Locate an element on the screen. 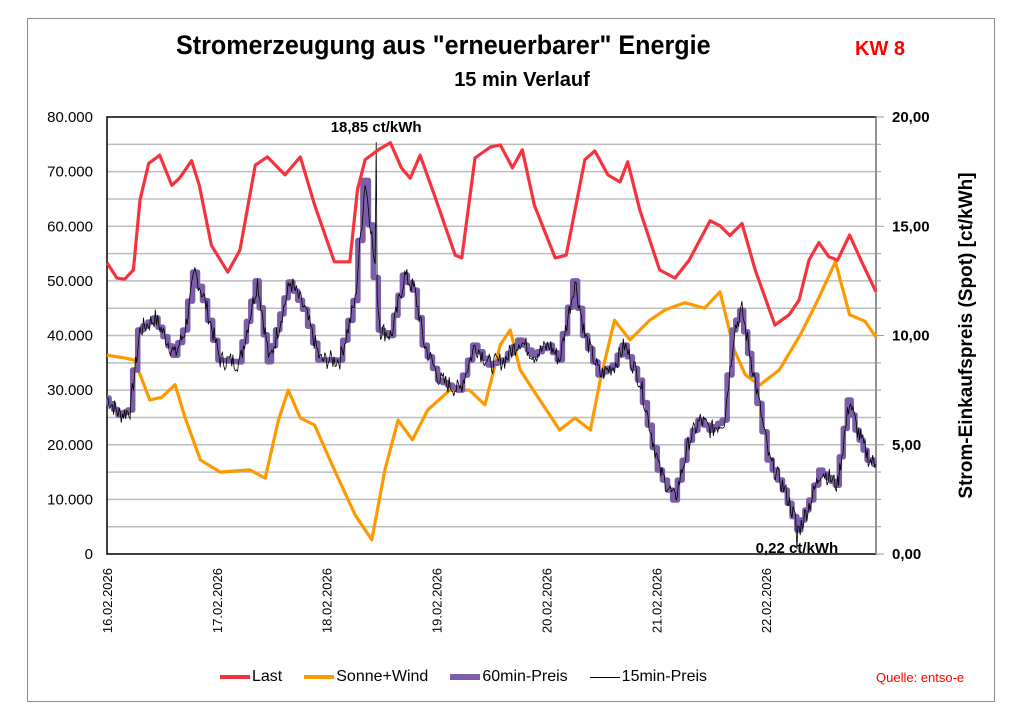 This screenshot has width=1024, height=724. left-tick-label: 70.000 is located at coordinates (70, 172).